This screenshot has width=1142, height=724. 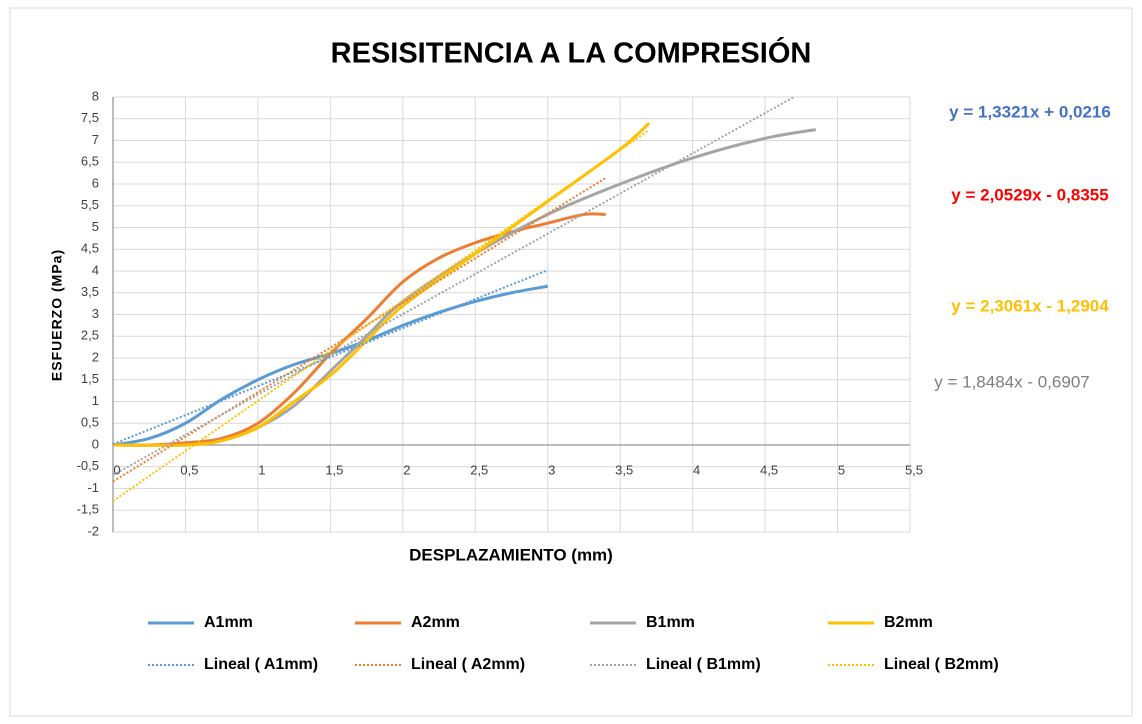 What do you see at coordinates (95, 443) in the screenshot?
I see `y-tick-label: 0` at bounding box center [95, 443].